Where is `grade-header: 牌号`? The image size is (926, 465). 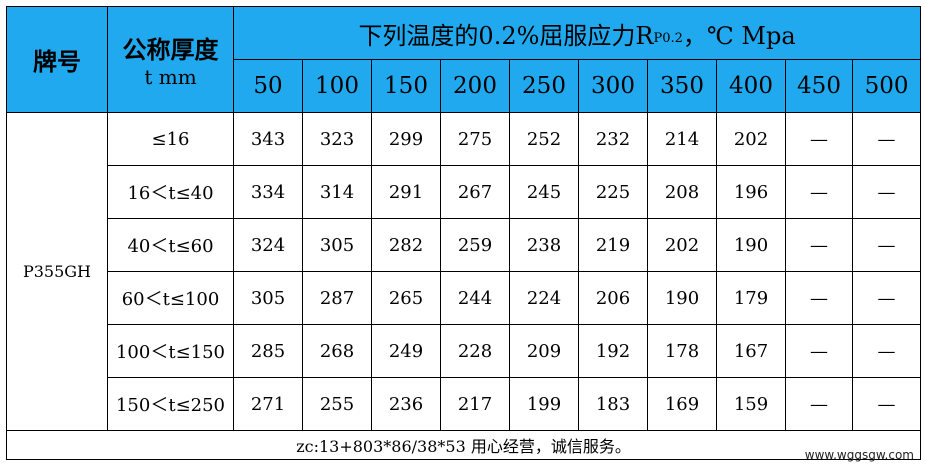 grade-header: 牌号 is located at coordinates (57, 59).